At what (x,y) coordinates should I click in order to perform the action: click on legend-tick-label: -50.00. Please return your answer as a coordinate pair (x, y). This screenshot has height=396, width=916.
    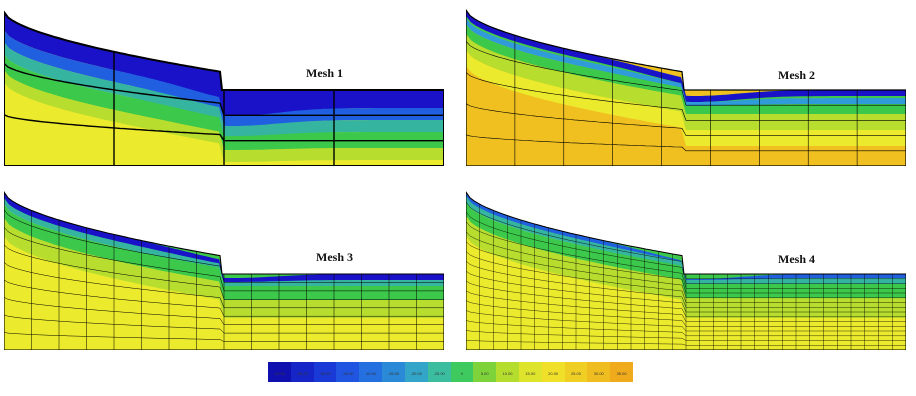
    Looking at the image, I should click on (325, 373).